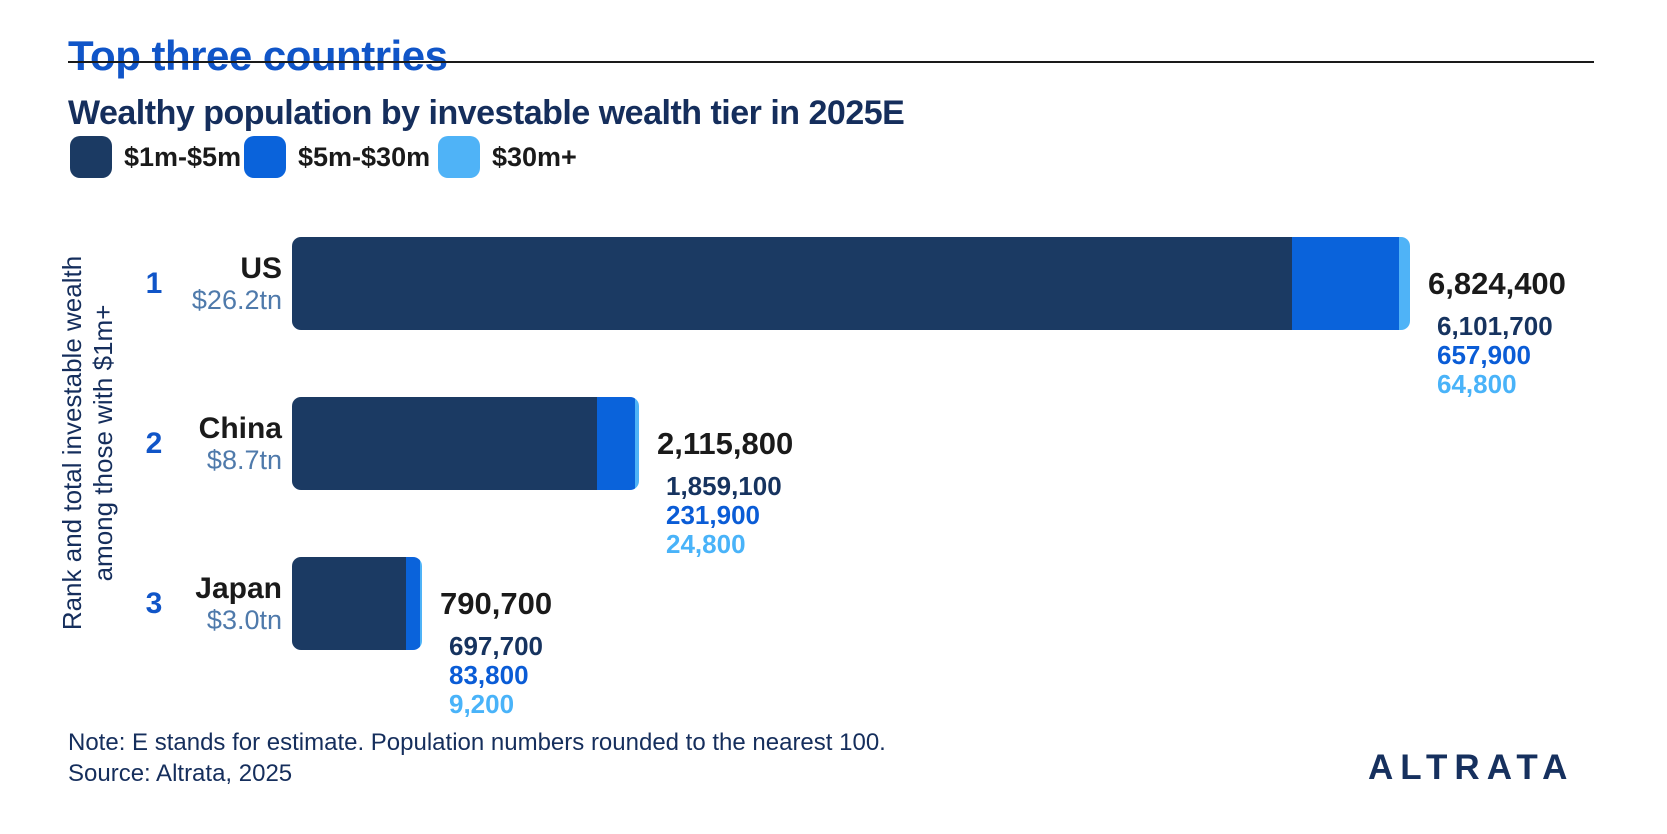 The height and width of the screenshot is (834, 1667). I want to click on category-label-block: Japan $3.0tn, so click(216, 603).